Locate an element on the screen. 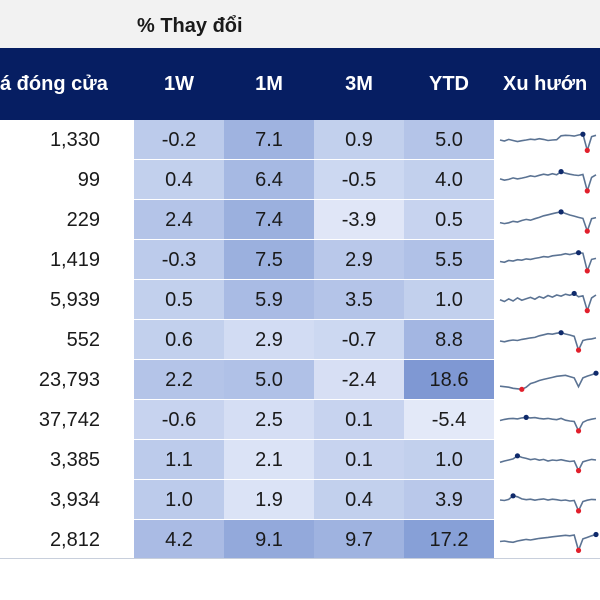 Image resolution: width=600 pixels, height=600 pixels. header-1m: 1M is located at coordinates (269, 84).